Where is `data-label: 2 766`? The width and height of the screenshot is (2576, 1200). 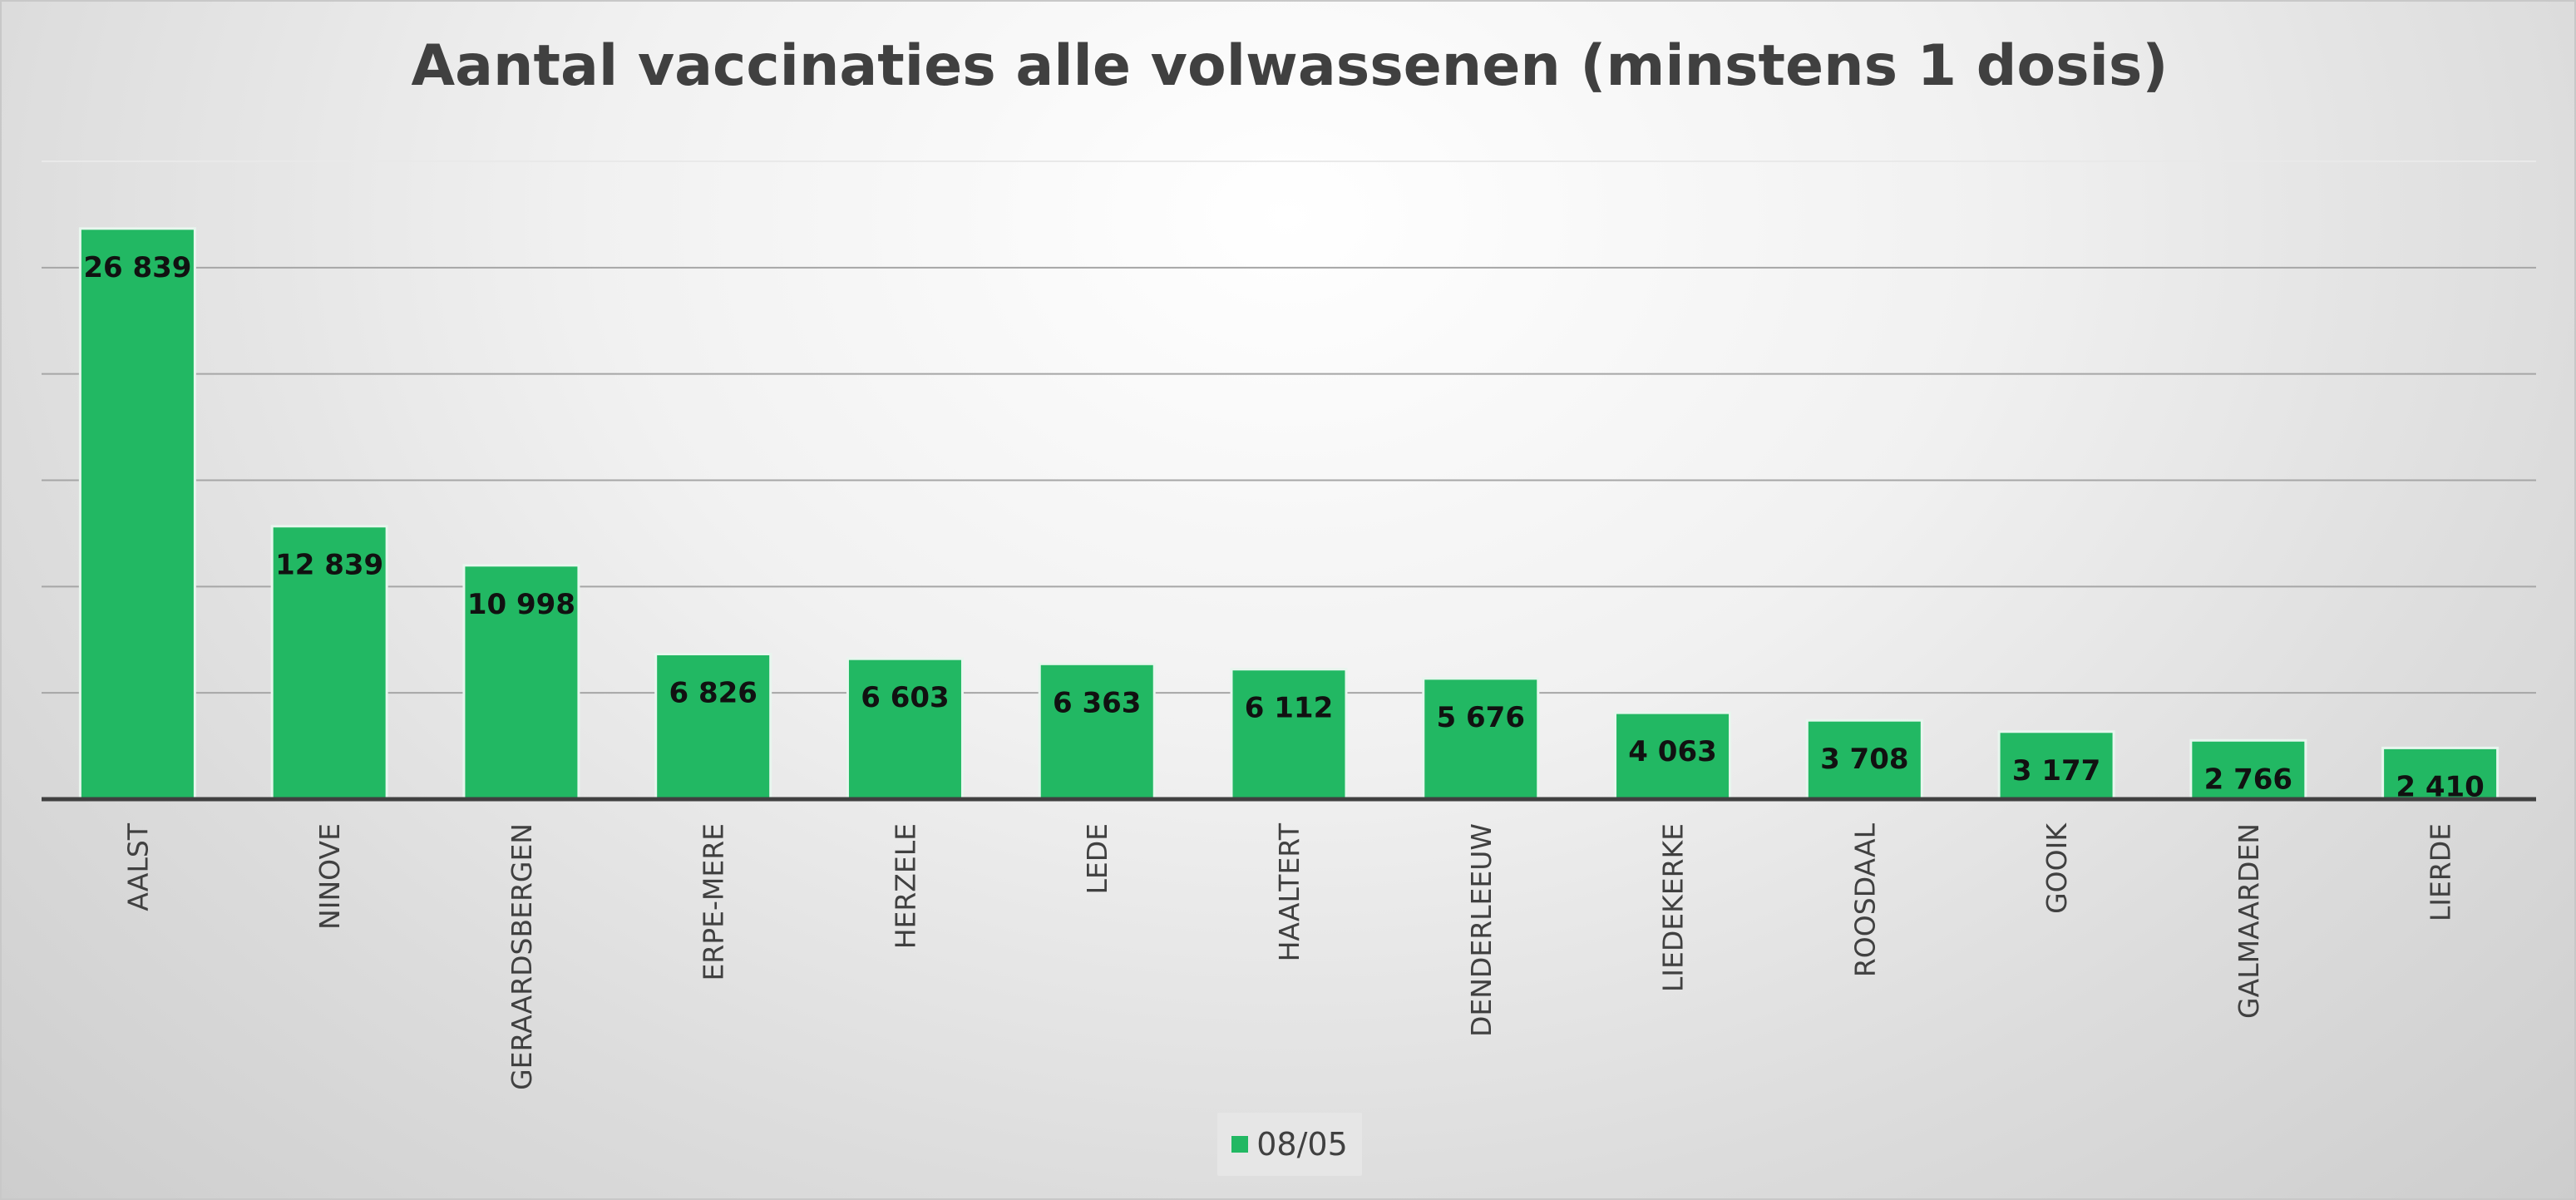
data-label: 2 766 is located at coordinates (2248, 779).